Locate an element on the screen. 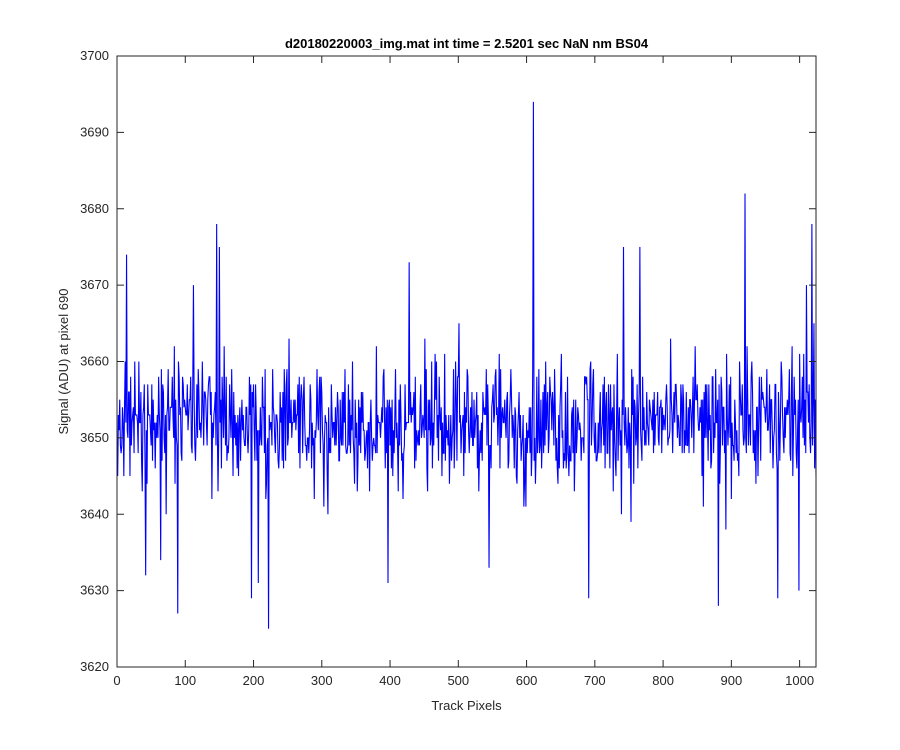  x-tick-label: 300 is located at coordinates (322, 680).